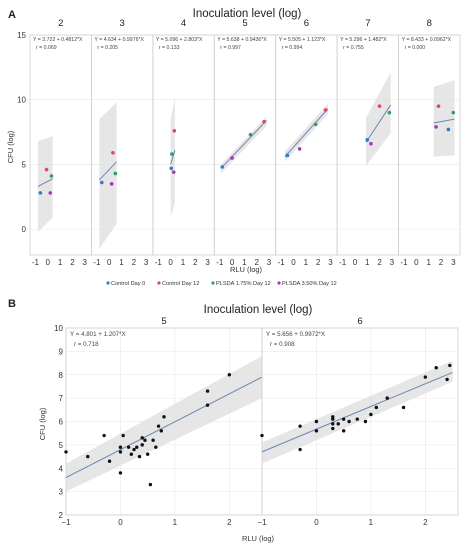 The image size is (466, 555). What do you see at coordinates (24, 164) in the screenshot?
I see `panel-a-y-tick-label: 5` at bounding box center [24, 164].